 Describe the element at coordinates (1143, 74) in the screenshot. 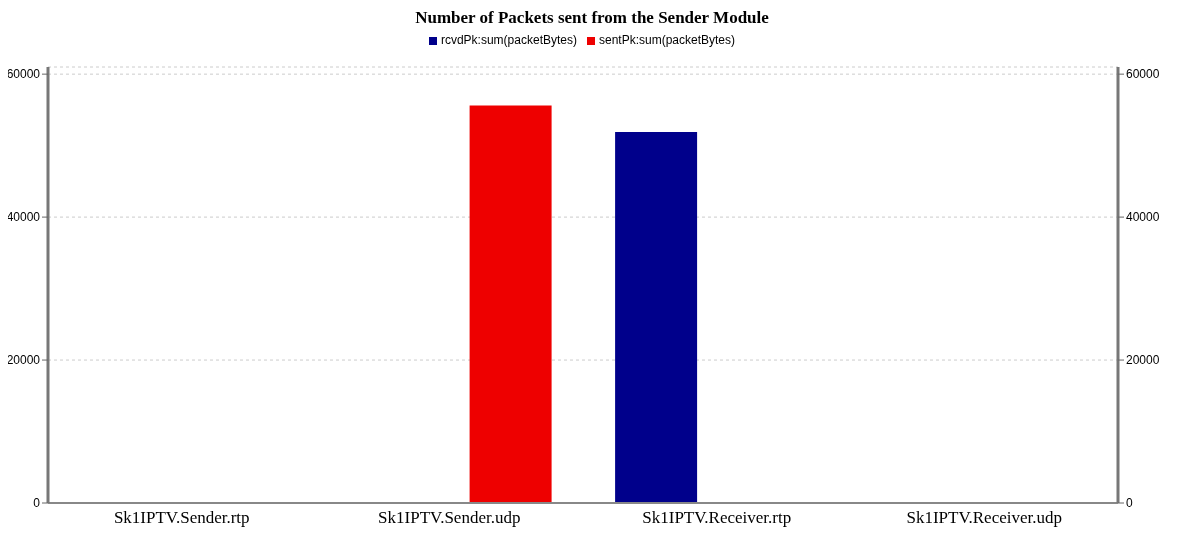

I see `y2-tick-label: 60000` at that location.